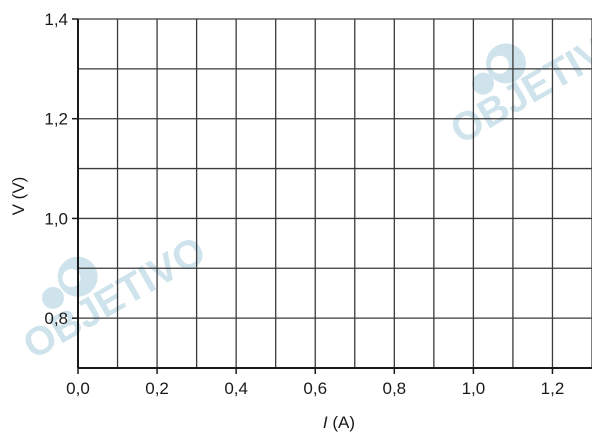 The height and width of the screenshot is (438, 592). I want to click on x-tick-labels: 0,0 0,2 0,4 0,6 0,8 1,0 1,2, so click(315, 388).